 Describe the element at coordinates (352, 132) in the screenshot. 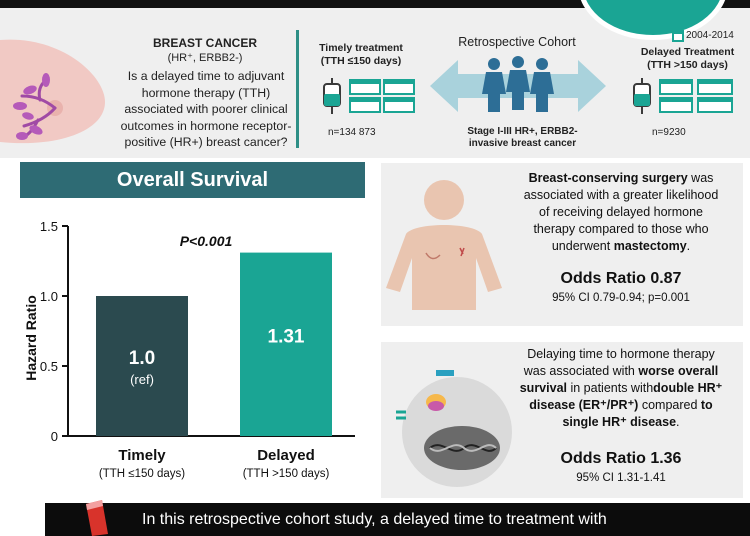

I see `timely-n: n=134 873` at that location.